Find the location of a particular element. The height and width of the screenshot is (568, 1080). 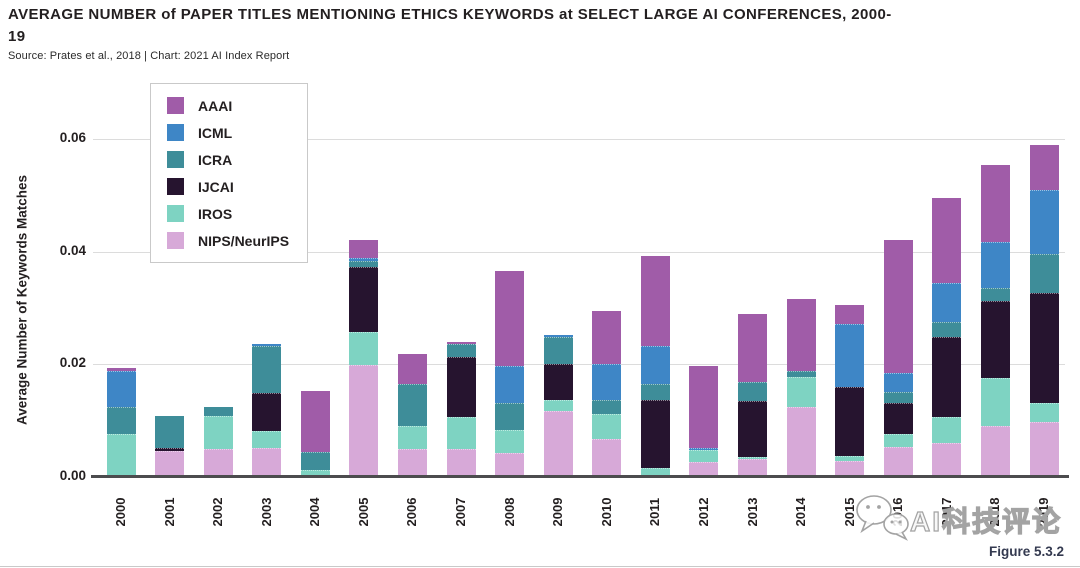

bar-2003 is located at coordinates (267, 410).